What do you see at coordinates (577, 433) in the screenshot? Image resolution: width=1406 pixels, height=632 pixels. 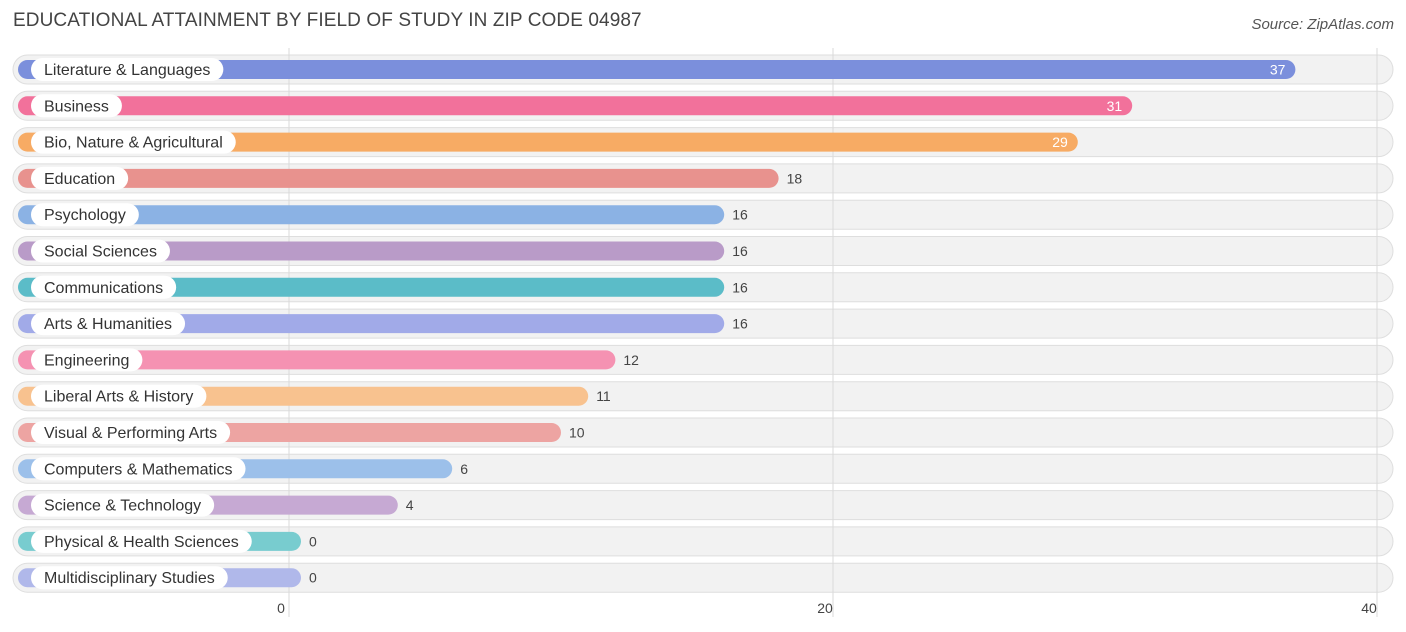 I see `value-label: 10` at bounding box center [577, 433].